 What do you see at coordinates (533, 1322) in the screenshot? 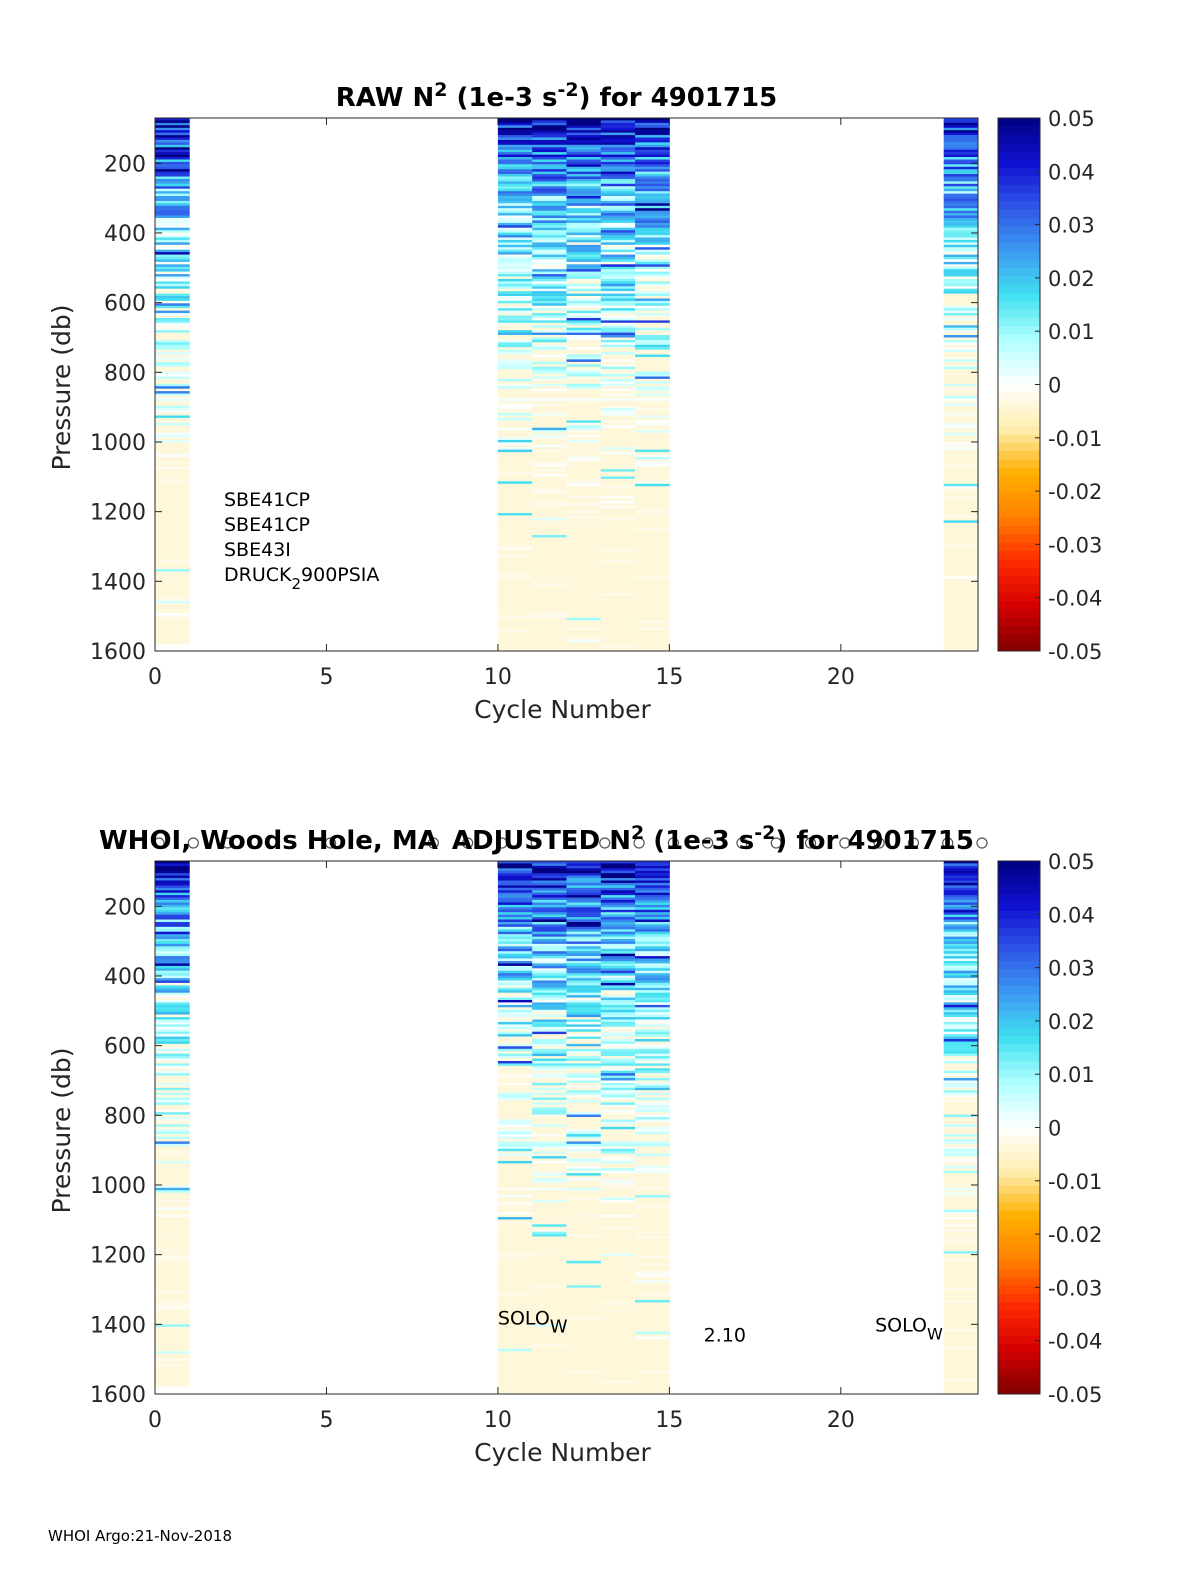
I see `annotation-solo: SOLOW` at bounding box center [533, 1322].